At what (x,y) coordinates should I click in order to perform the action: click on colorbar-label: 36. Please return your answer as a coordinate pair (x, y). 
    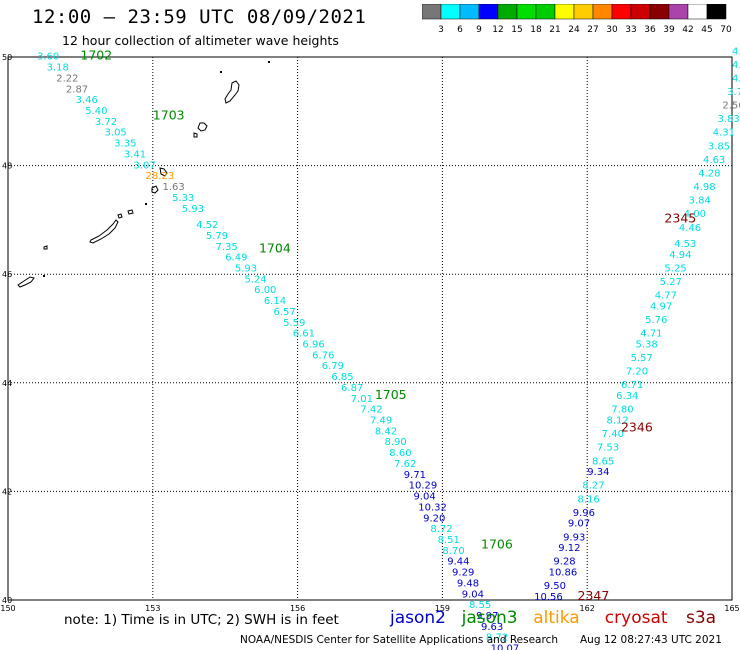
    Looking at the image, I should click on (650, 30).